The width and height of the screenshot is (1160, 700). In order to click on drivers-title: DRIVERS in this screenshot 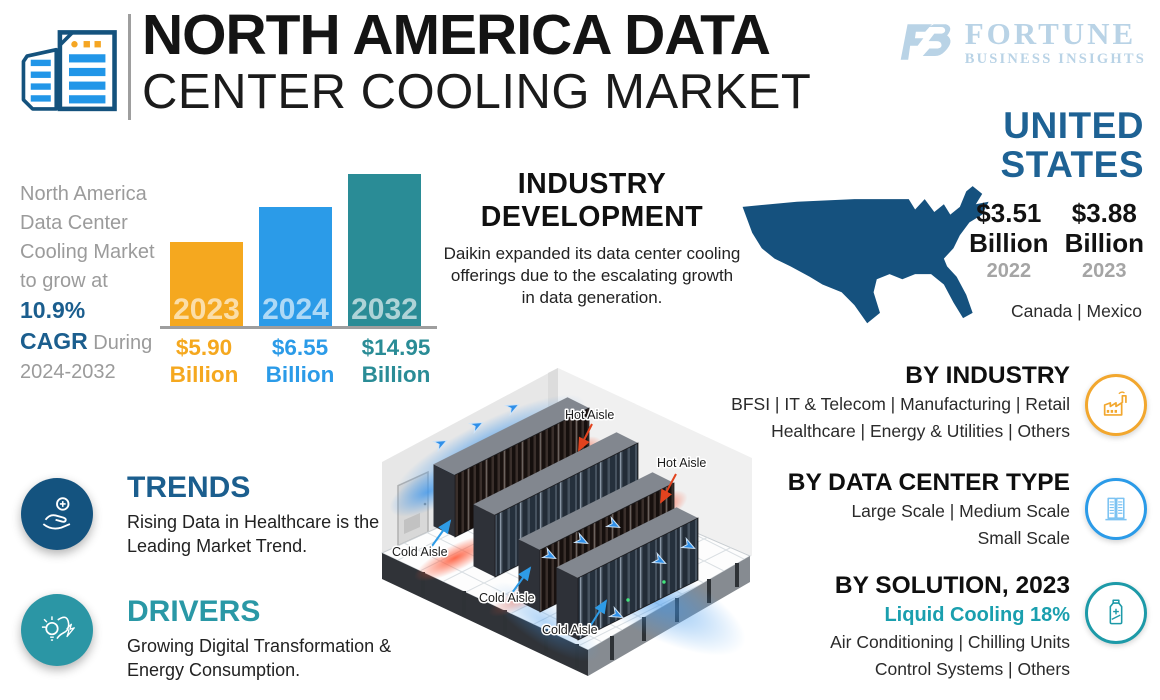, I will do `click(194, 611)`.